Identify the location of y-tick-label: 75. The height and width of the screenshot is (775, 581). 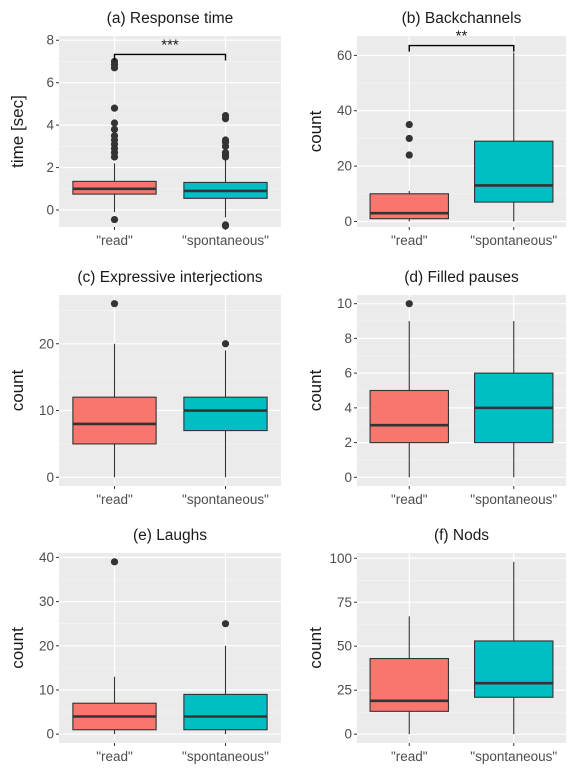
(344, 602).